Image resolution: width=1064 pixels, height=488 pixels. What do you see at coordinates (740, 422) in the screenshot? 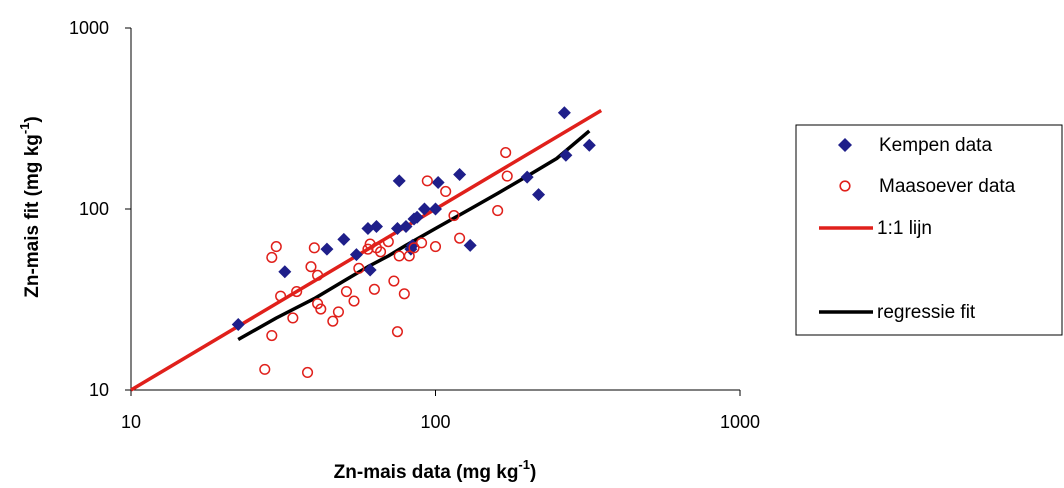
I see `x-tick-label: 1000` at bounding box center [740, 422].